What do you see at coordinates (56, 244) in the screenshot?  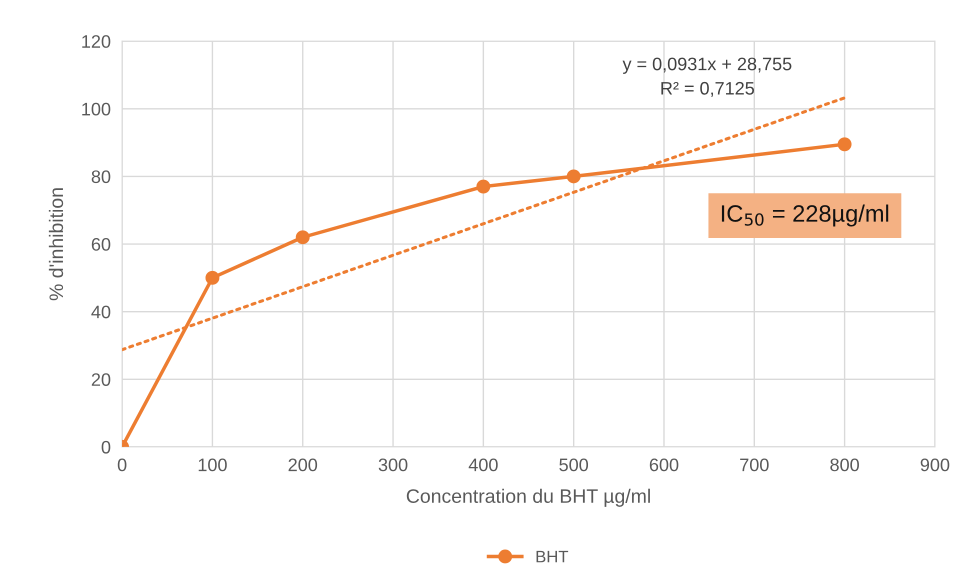 I see `y-axis-title: % d'inhibition` at bounding box center [56, 244].